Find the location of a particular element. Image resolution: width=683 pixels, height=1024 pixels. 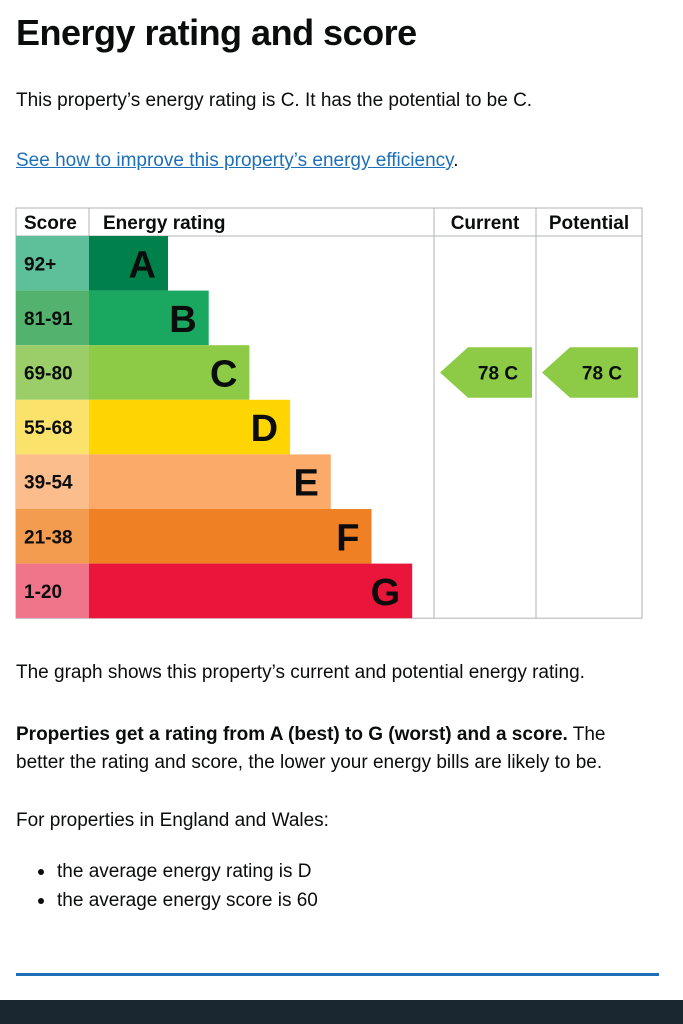

improve-link-suffix: . is located at coordinates (456, 160).